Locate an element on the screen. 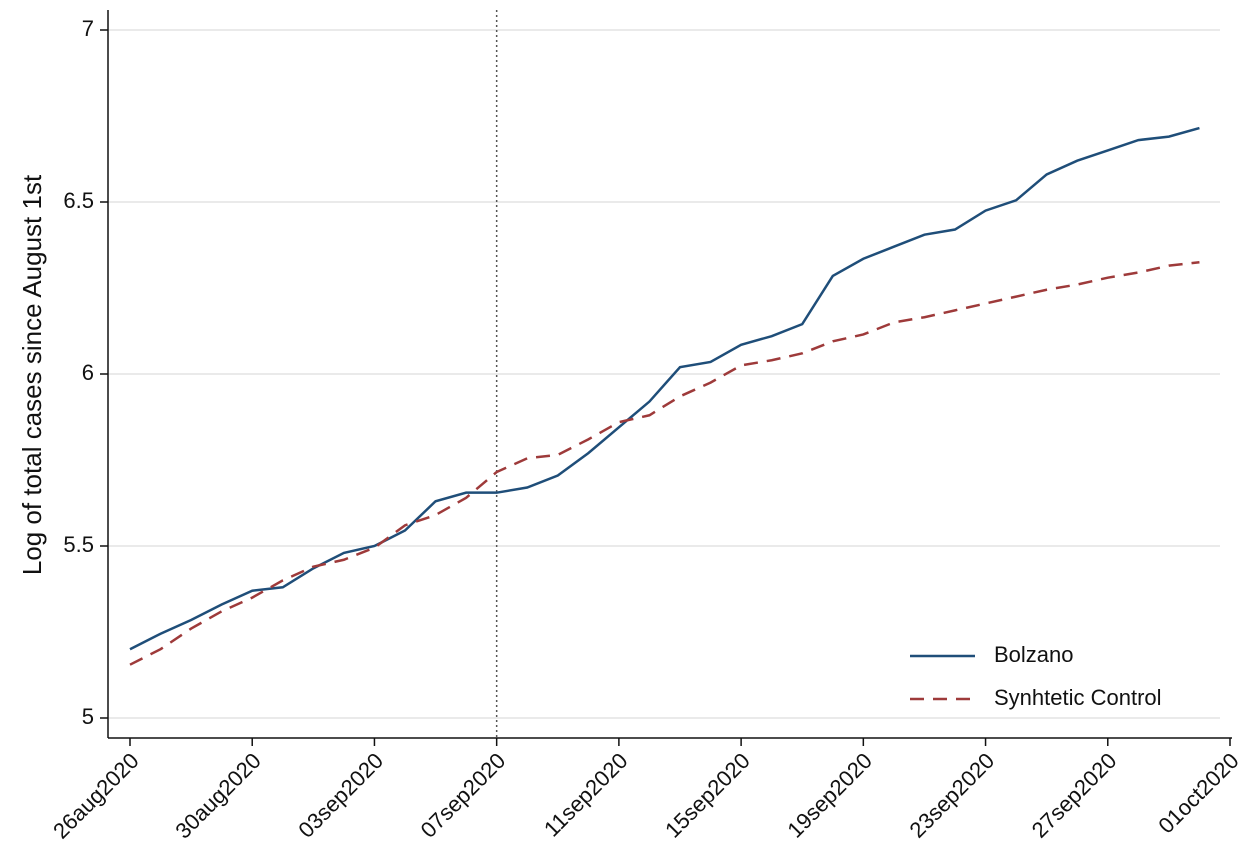  y-tick-label: 6 is located at coordinates (88, 372).